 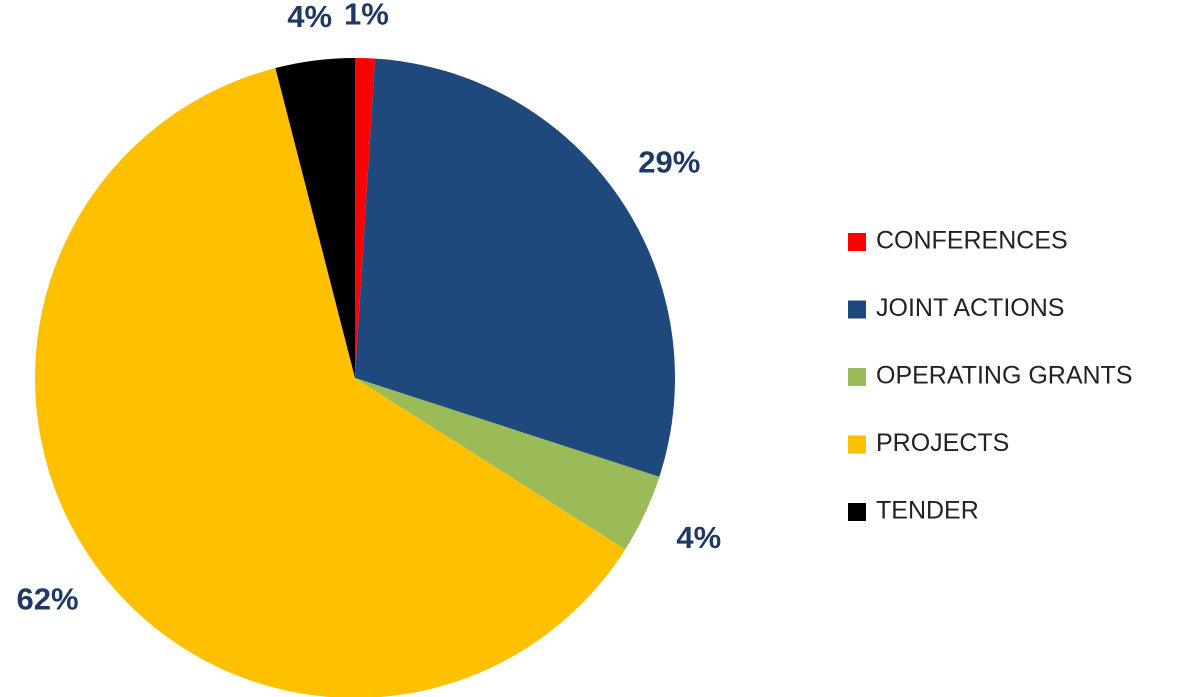 What do you see at coordinates (972, 241) in the screenshot?
I see `legend-label: CONFERENCES` at bounding box center [972, 241].